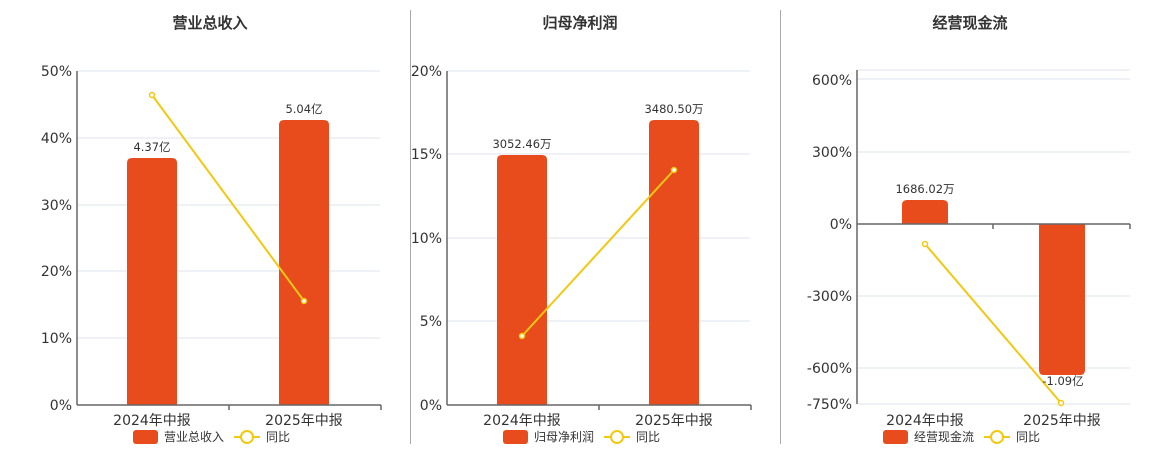 Image resolution: width=1160 pixels, height=450 pixels. Describe the element at coordinates (829, 243) in the screenshot. I see `y-axis-labels: 600% 300% 0% -300% -600% -750%` at that location.